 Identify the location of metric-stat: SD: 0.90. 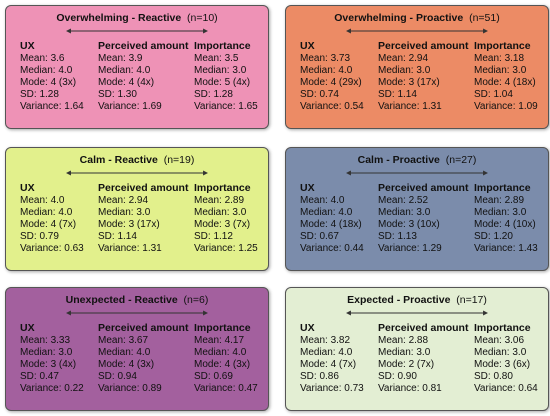
(397, 376).